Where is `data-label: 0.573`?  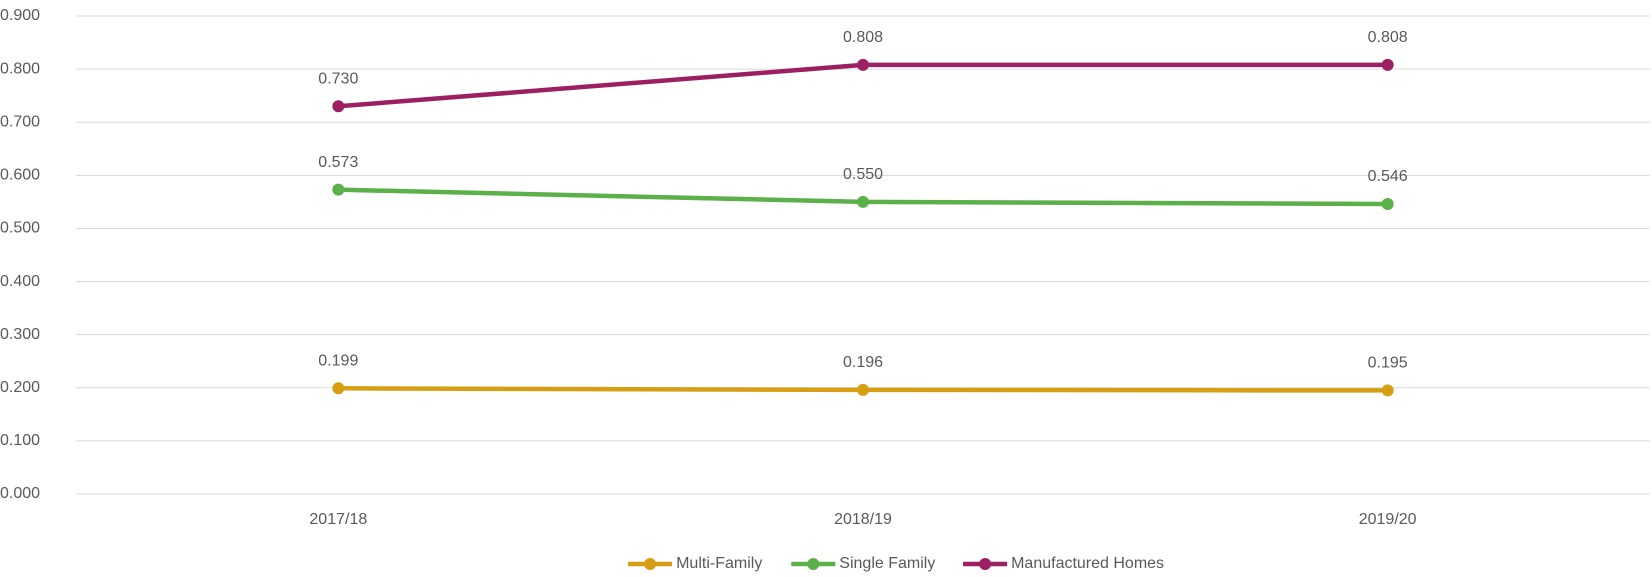 data-label: 0.573 is located at coordinates (338, 162).